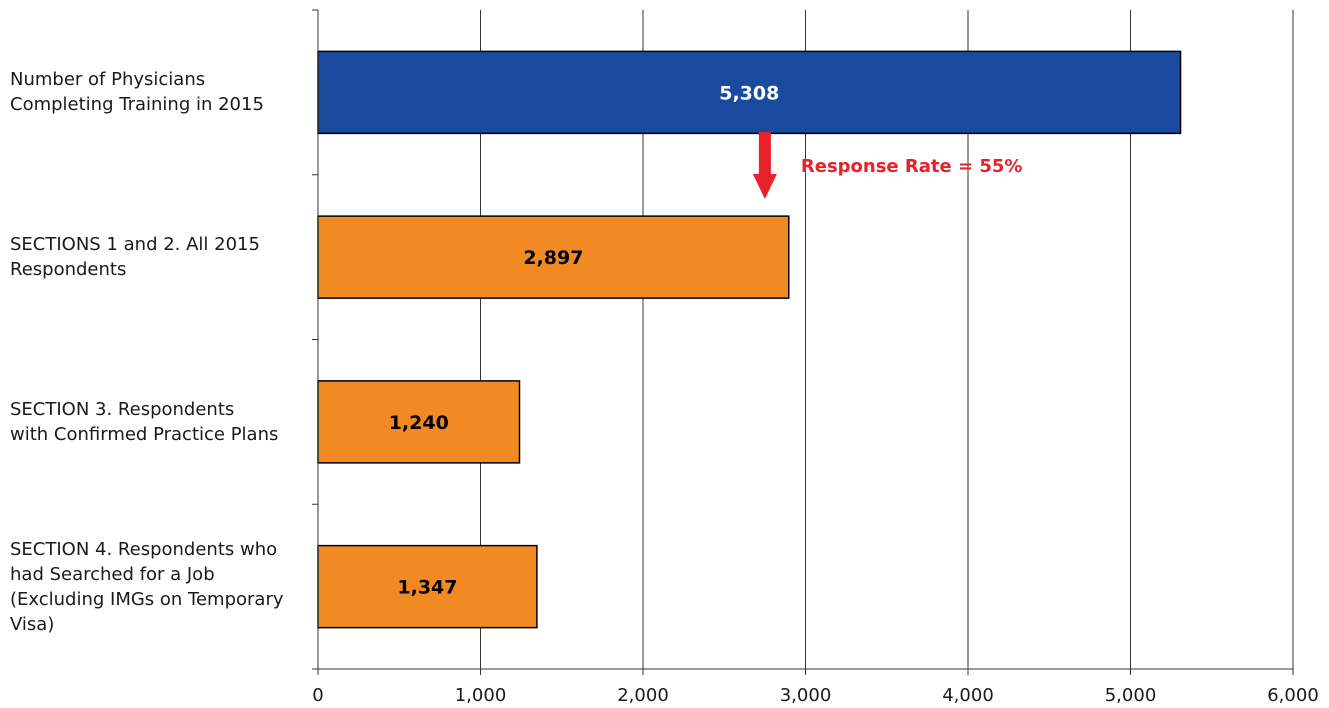 Image resolution: width=1329 pixels, height=708 pixels. I want to click on data-label: 2,897, so click(553, 258).